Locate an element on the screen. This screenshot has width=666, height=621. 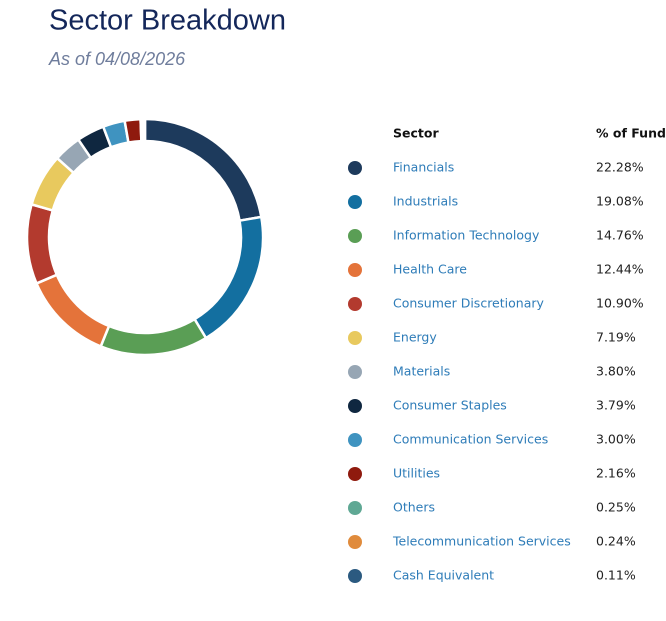
chart-title: Sector Breakdown is located at coordinates (167, 21).